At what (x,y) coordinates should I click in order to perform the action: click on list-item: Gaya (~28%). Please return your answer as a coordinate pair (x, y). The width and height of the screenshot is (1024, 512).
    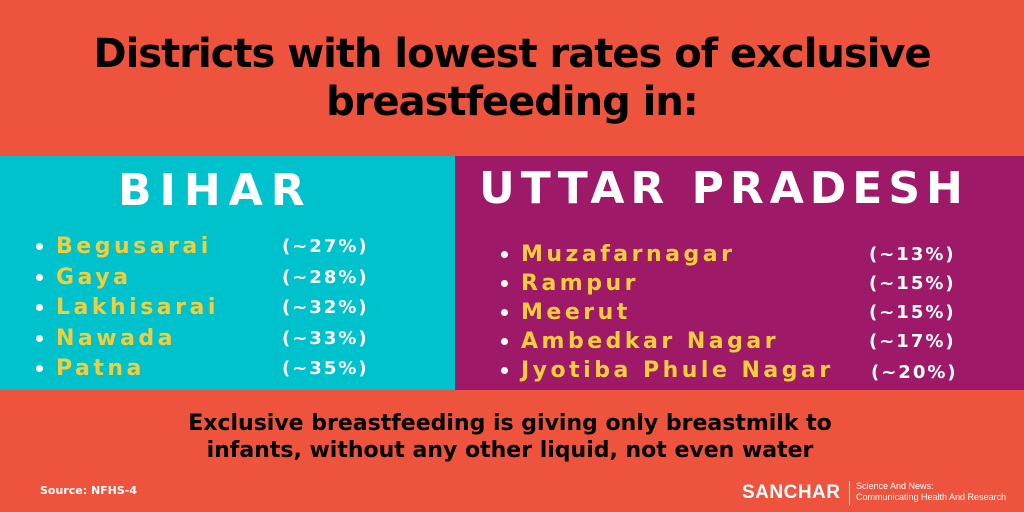
    Looking at the image, I should click on (201, 278).